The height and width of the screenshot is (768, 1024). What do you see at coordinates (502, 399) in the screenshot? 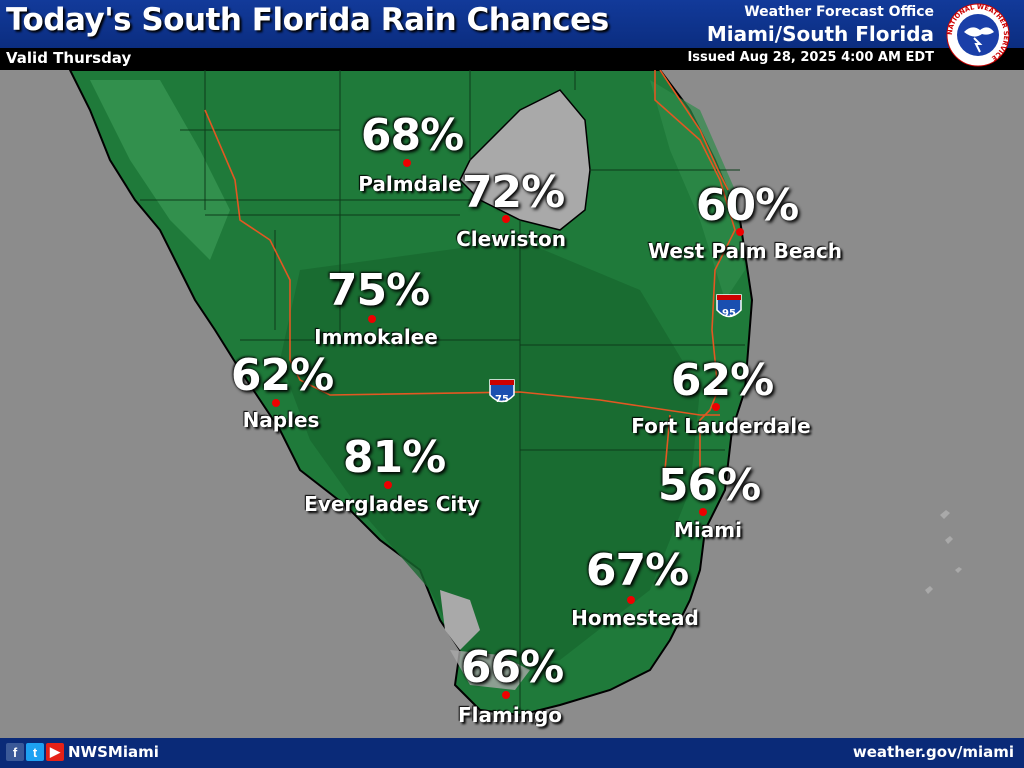
I see `interstate-75-label: 75` at bounding box center [502, 399].